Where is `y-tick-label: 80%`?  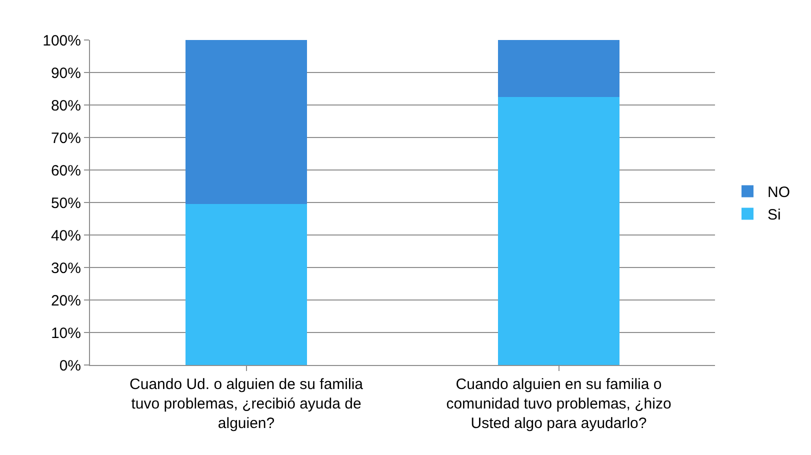
y-tick-label: 80% is located at coordinates (65, 105).